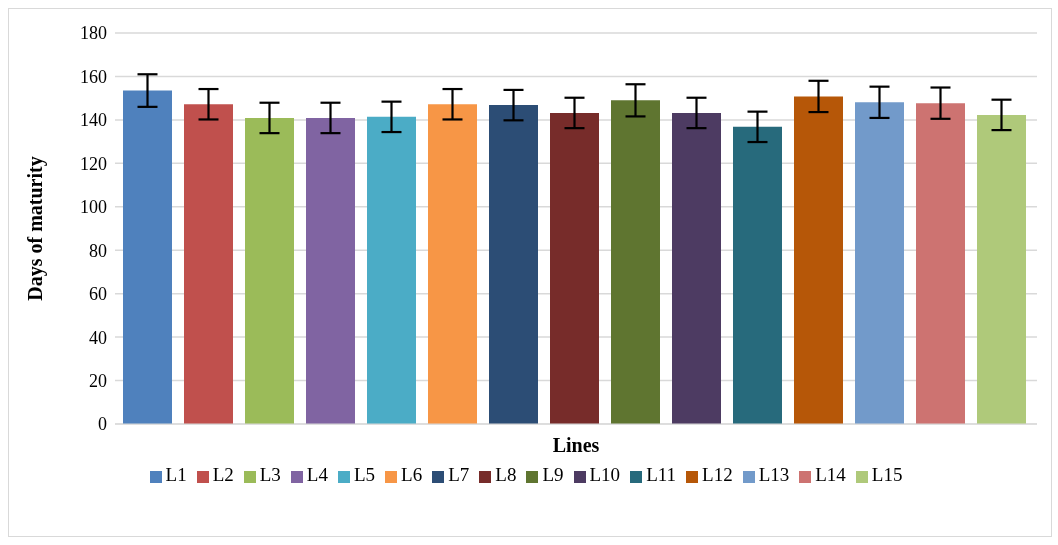 Image resolution: width=1058 pixels, height=545 pixels. Describe the element at coordinates (364, 474) in the screenshot. I see `legend-label: L5` at that location.